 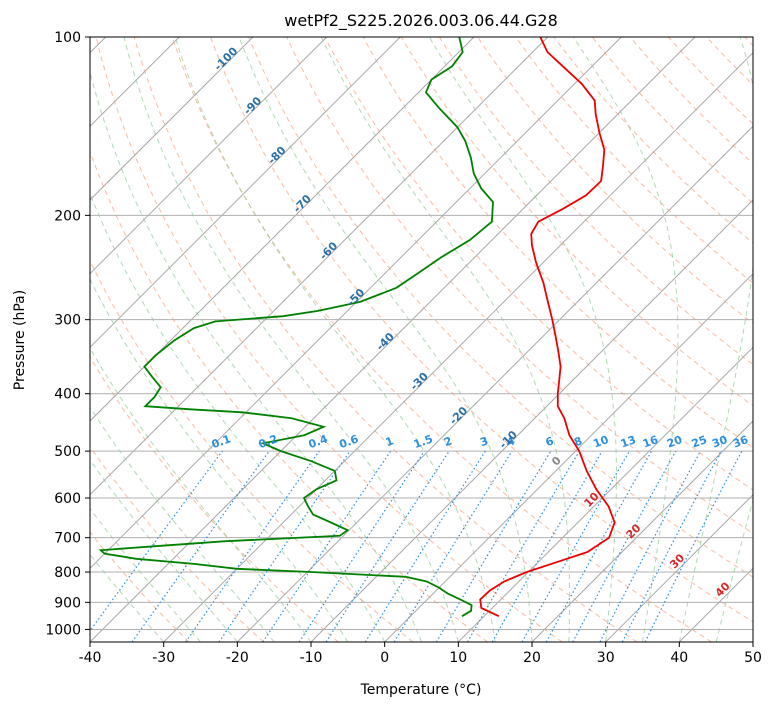 I want to click on mixing-ratio-label: 3, so click(x=484, y=441).